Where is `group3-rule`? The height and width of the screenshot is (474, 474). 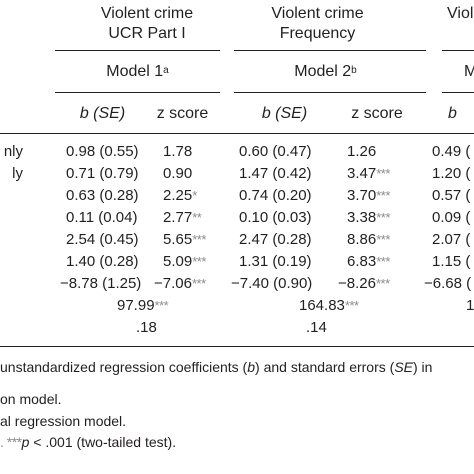 group3-rule is located at coordinates (458, 50).